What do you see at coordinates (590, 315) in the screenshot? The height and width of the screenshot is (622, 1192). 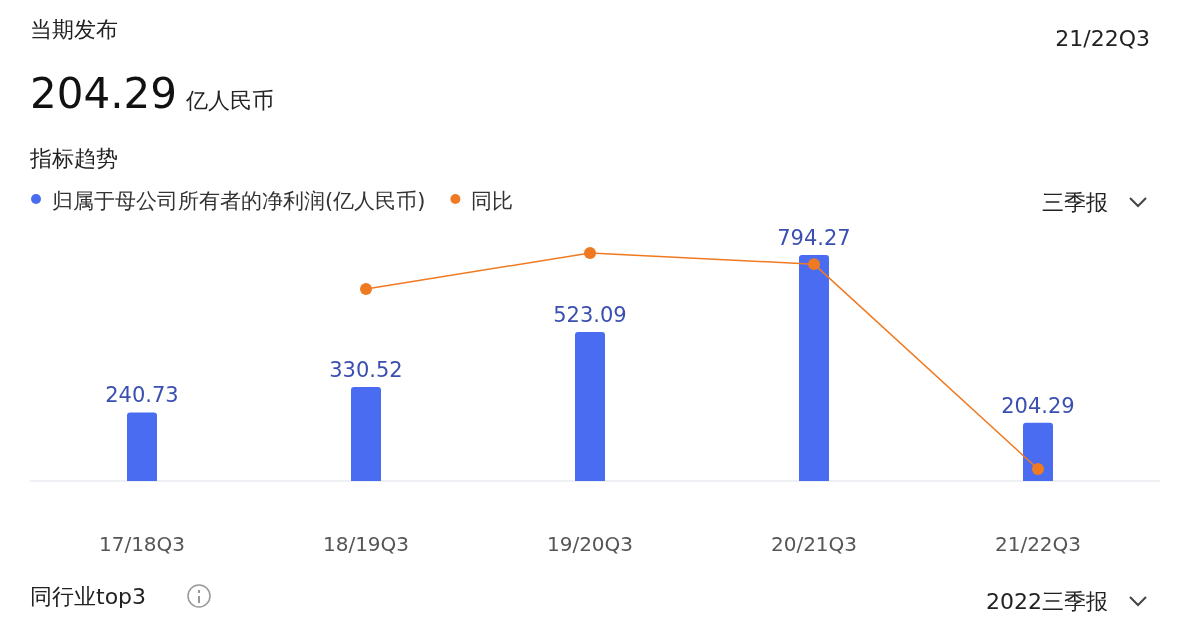 I see `data-label: 523.09` at bounding box center [590, 315].